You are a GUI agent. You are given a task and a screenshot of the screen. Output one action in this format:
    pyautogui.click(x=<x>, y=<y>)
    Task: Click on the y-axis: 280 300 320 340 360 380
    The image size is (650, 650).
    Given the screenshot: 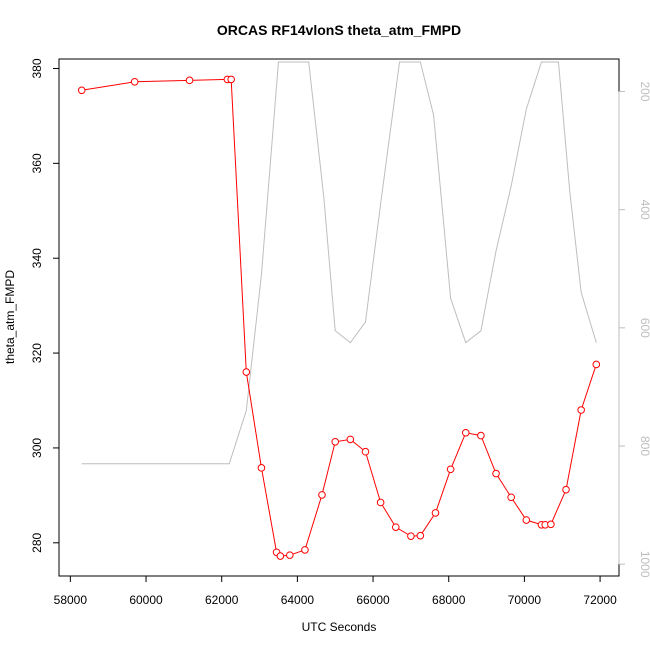 What is the action you would take?
    pyautogui.click(x=45, y=305)
    